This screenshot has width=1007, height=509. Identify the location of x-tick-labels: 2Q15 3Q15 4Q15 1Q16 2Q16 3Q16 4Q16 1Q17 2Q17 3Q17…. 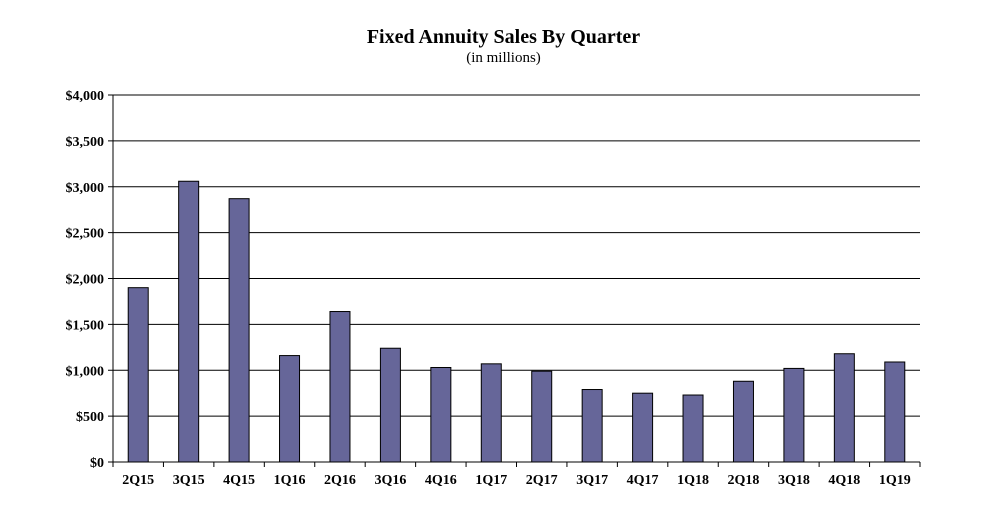
(516, 480).